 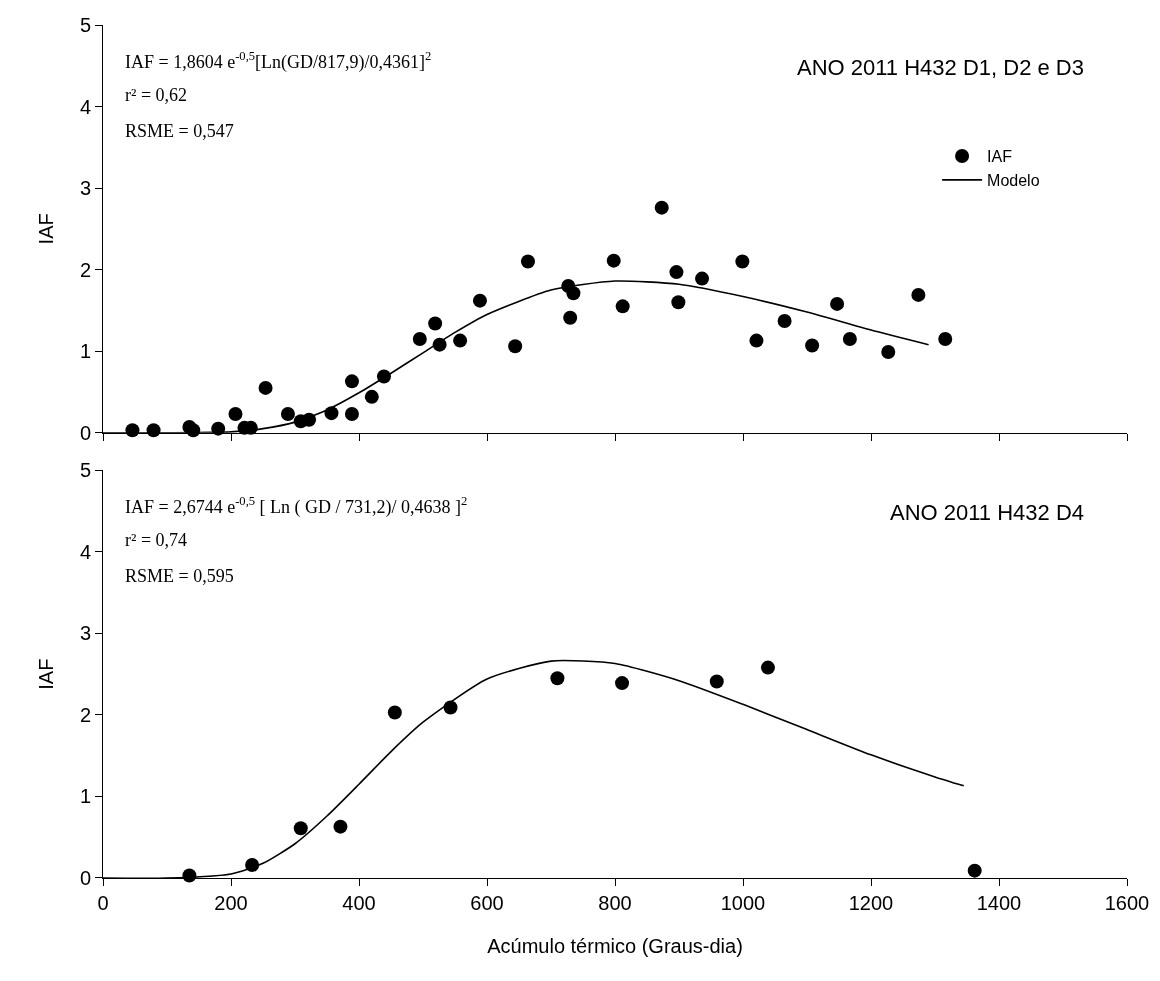 I want to click on x-tick-label: 1600, so click(x=1127, y=903).